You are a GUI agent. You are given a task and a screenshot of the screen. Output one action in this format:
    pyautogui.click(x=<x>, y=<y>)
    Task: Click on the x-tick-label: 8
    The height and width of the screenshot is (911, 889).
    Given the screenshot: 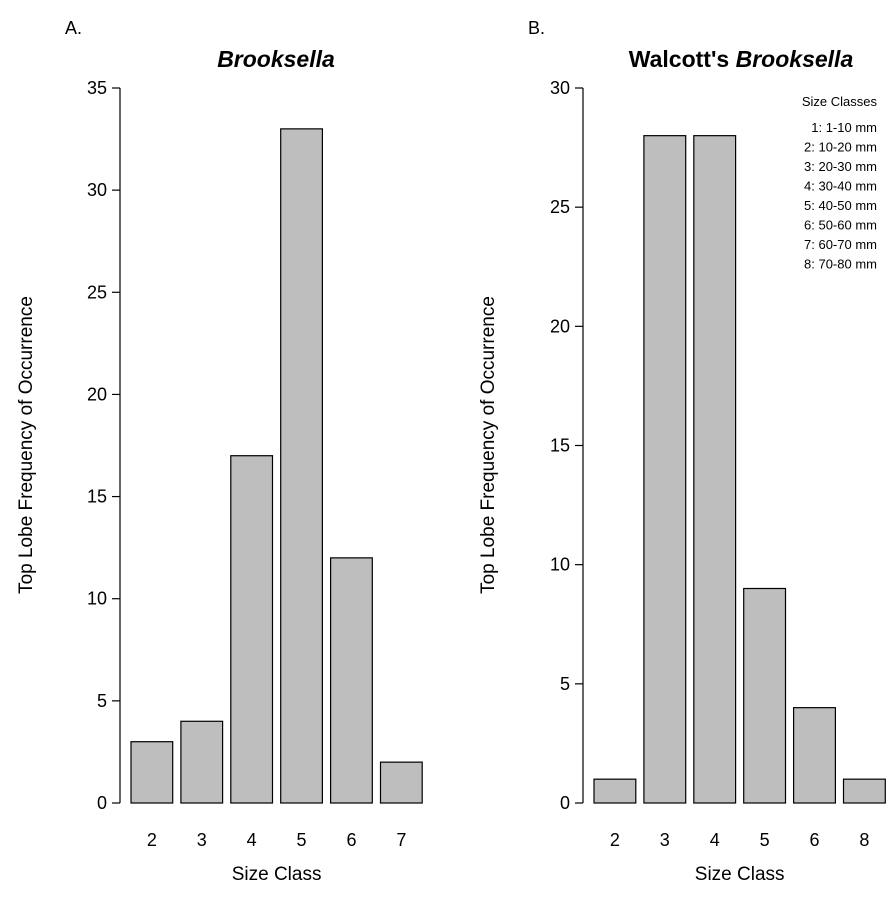 What is the action you would take?
    pyautogui.click(x=864, y=840)
    